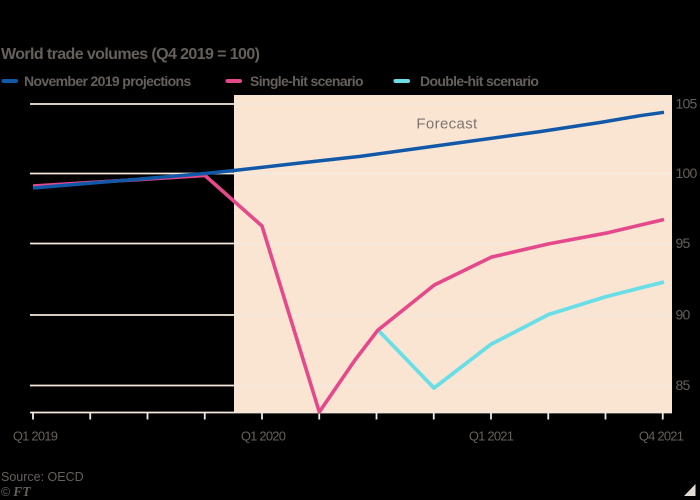 This screenshot has height=500, width=700. What do you see at coordinates (306, 81) in the screenshot?
I see `svg-text: Single-hit scenario` at bounding box center [306, 81].